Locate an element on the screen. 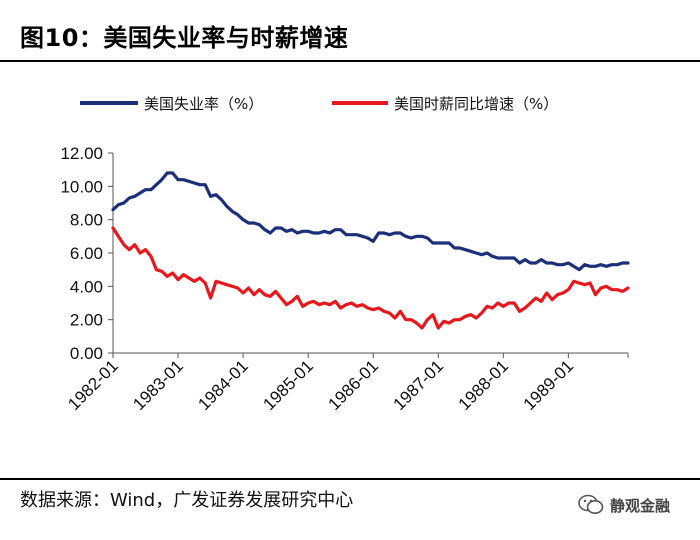 This screenshot has width=700, height=540. y-tick-label: 12.00 is located at coordinates (81, 153).